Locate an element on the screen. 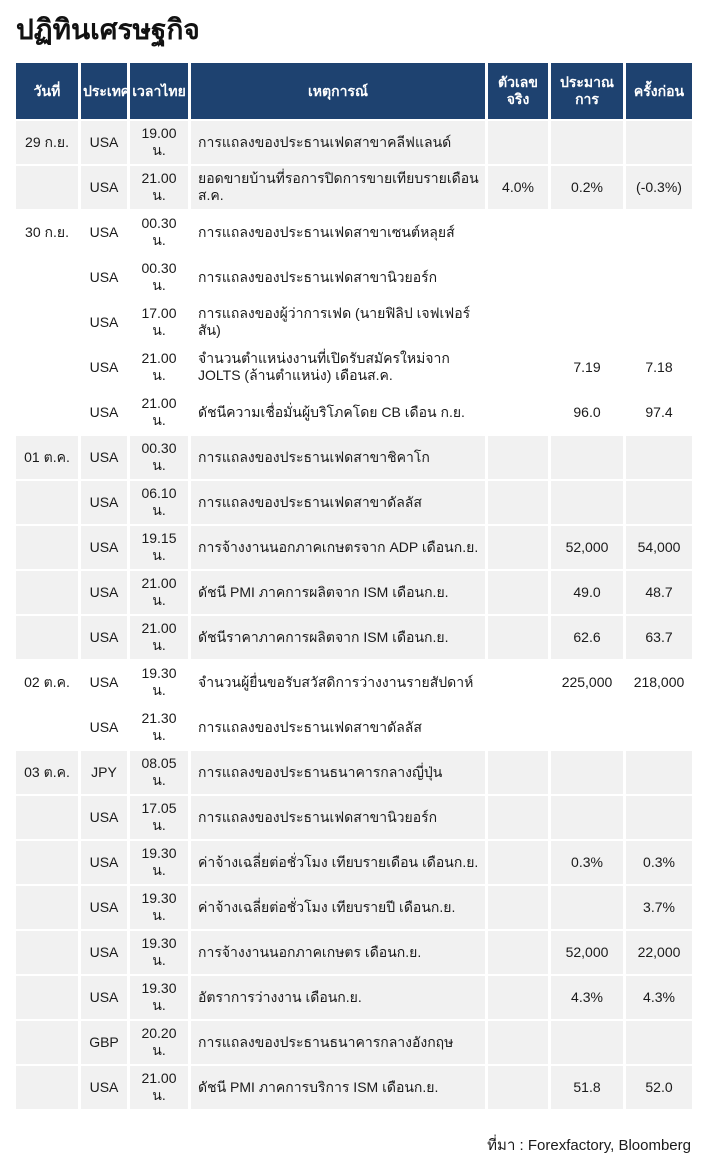  event-cell: การแถลงของประธานธนาคารกลางญี่ปุ่น is located at coordinates (338, 772).